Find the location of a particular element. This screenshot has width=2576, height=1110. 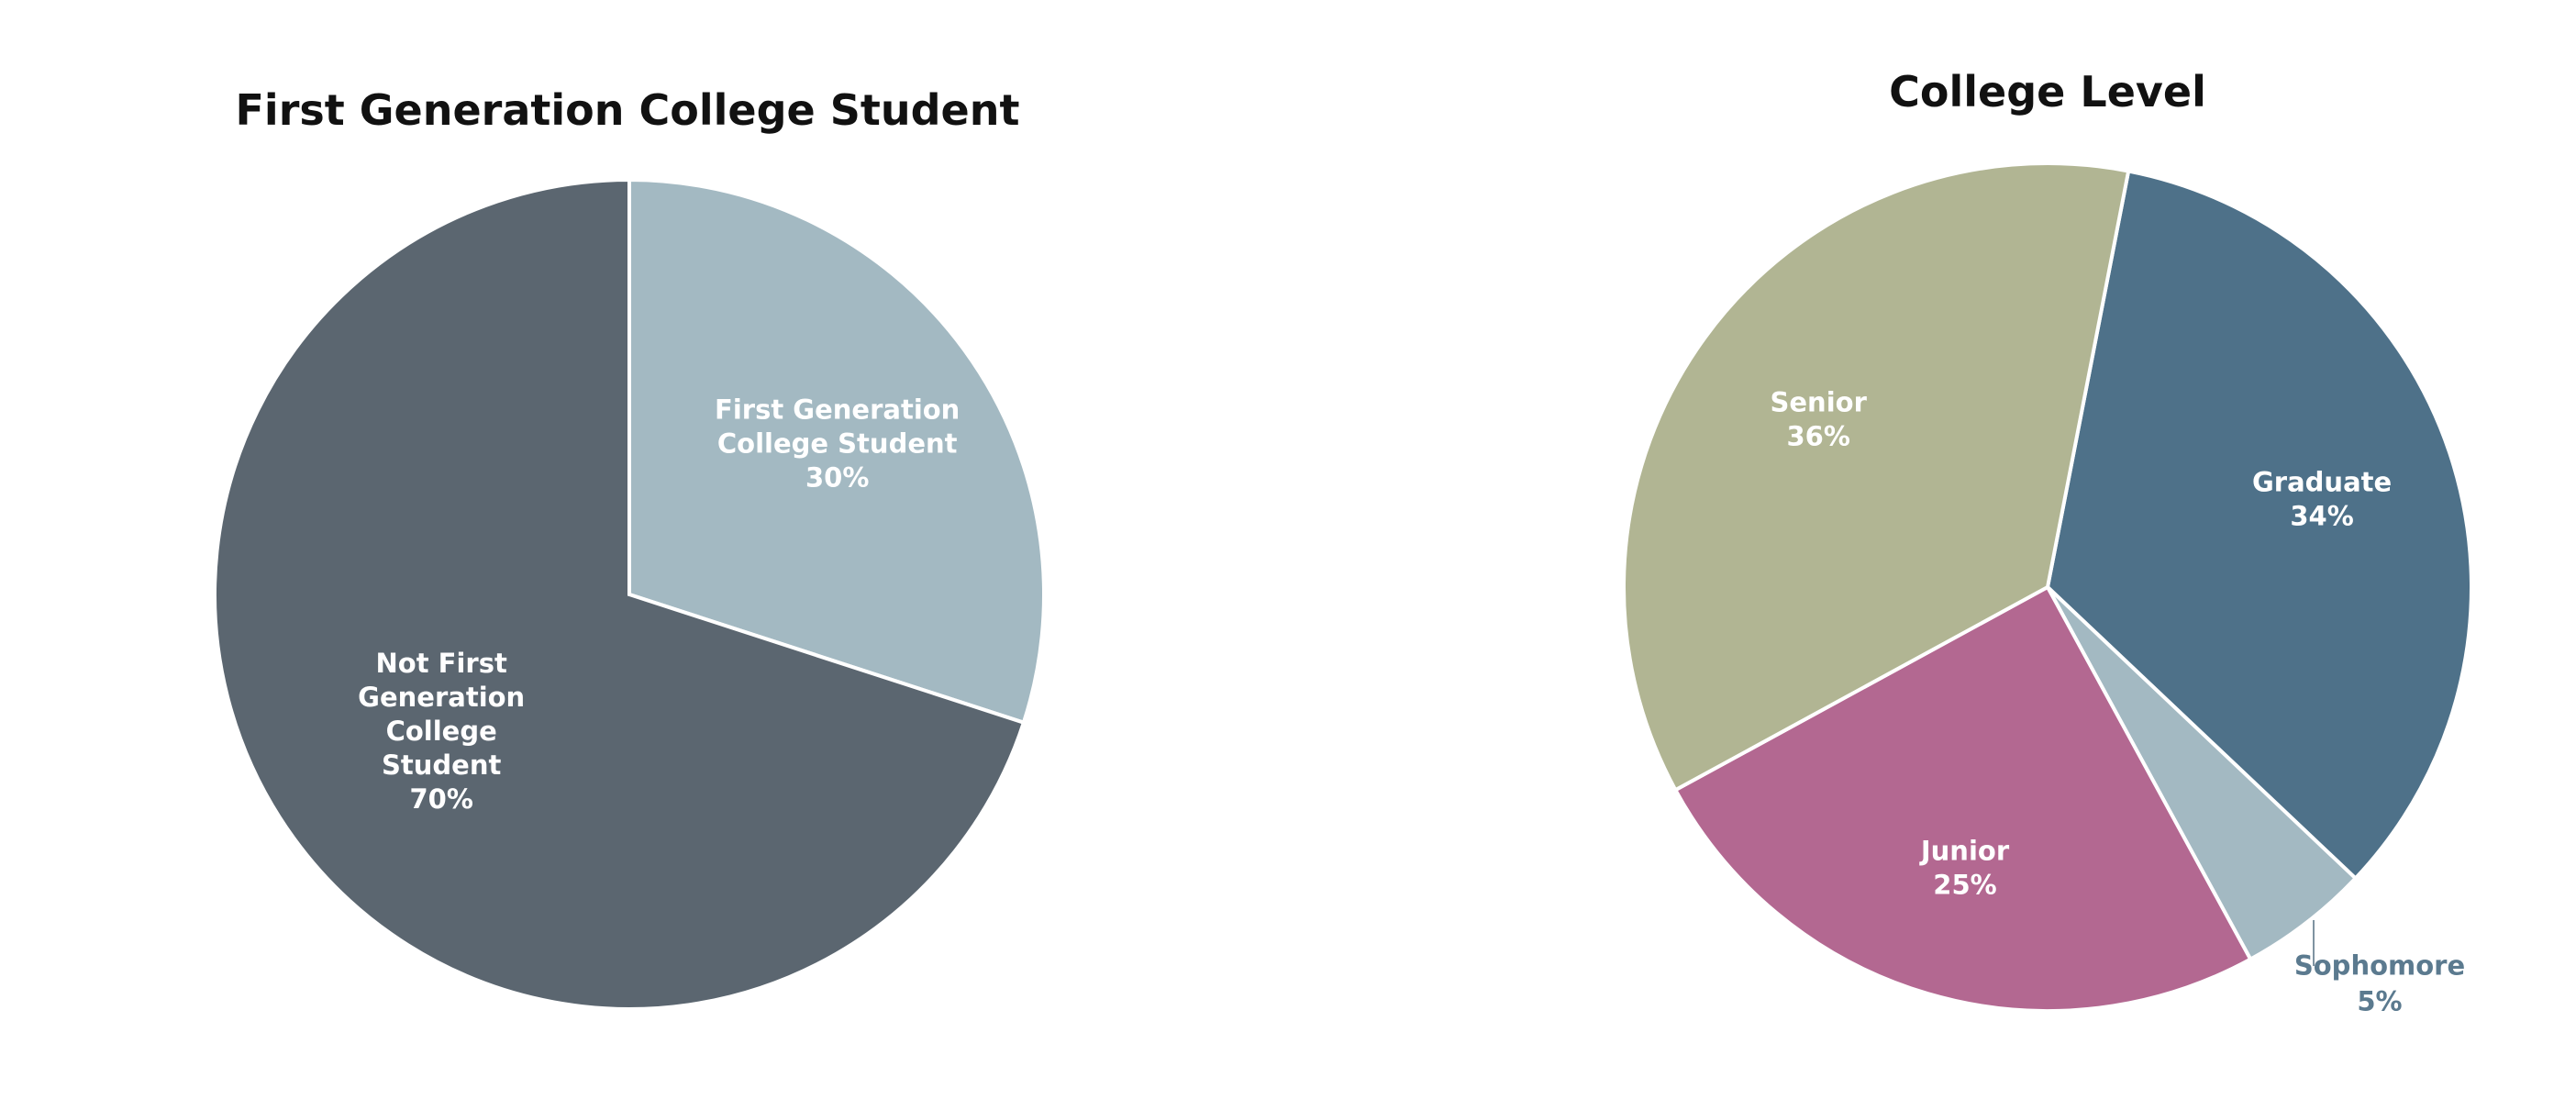

pie-slice-junior is located at coordinates (1962, 799).